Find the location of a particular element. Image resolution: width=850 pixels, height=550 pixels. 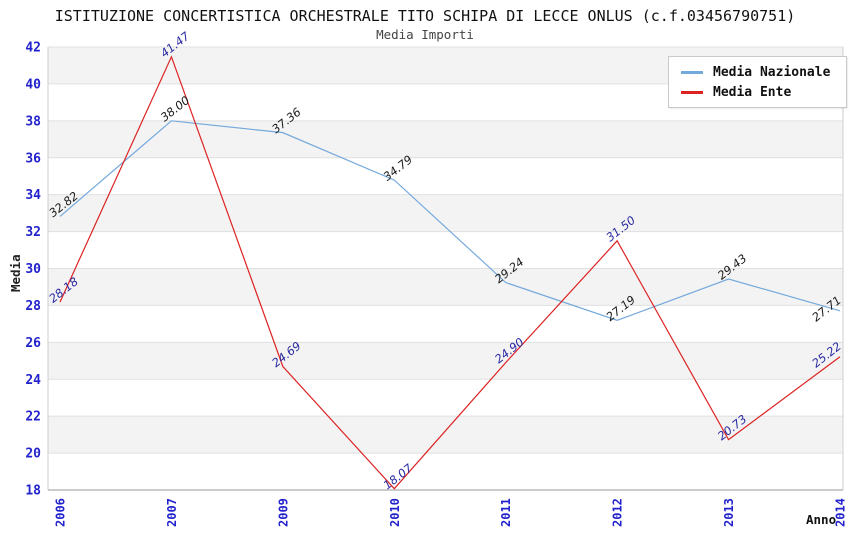

y-tick-label: 36 is located at coordinates (33, 158).